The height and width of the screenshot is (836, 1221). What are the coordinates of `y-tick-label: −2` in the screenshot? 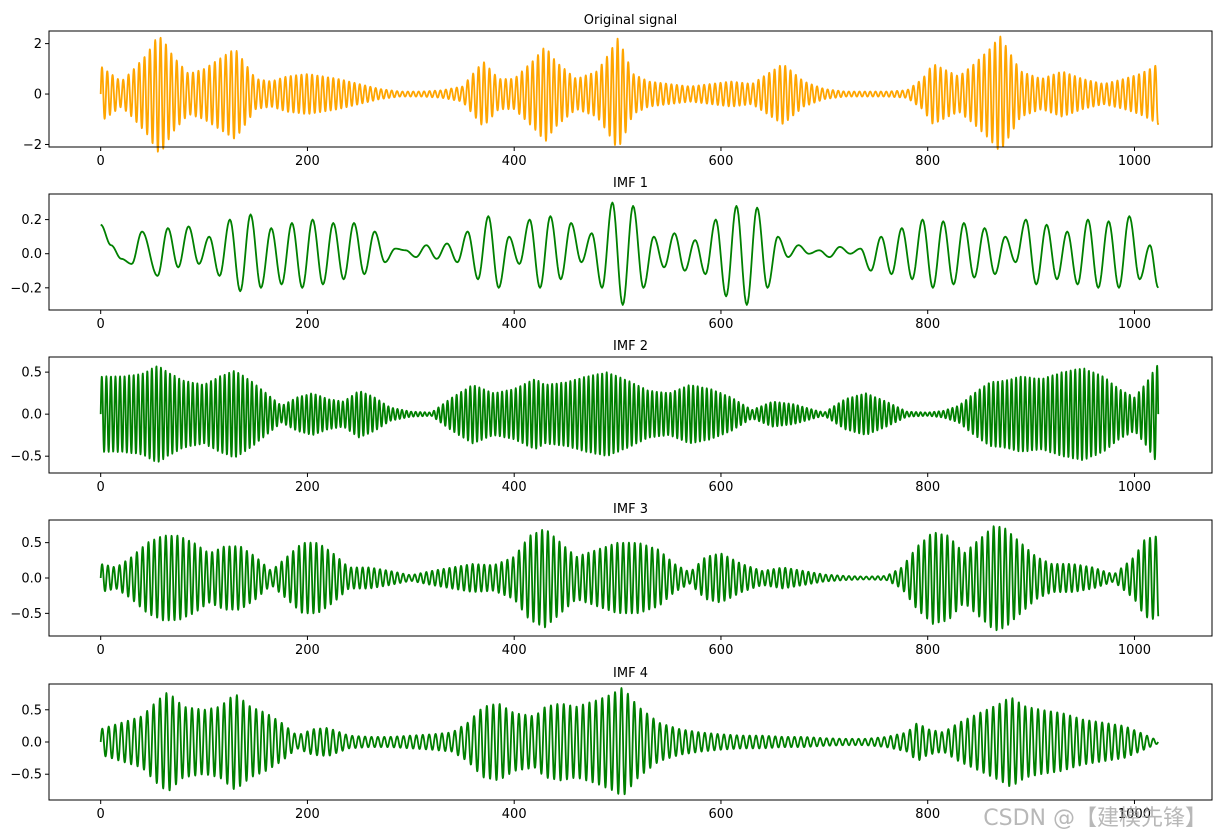 It's located at (32, 145).